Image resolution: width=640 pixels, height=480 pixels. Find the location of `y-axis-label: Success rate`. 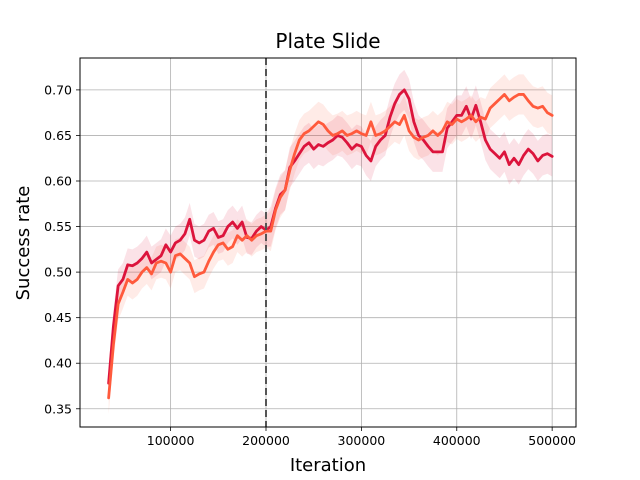

y-axis-label: Success rate is located at coordinates (23, 243).